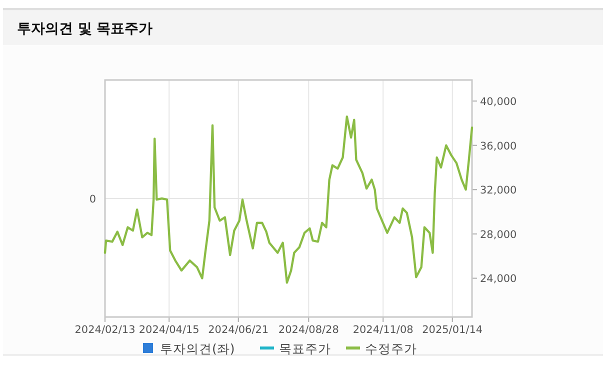 Image resolution: width=610 pixels, height=387 pixels. Describe the element at coordinates (452, 330) in the screenshot. I see `x-tick-label: 2025/01/14` at that location.